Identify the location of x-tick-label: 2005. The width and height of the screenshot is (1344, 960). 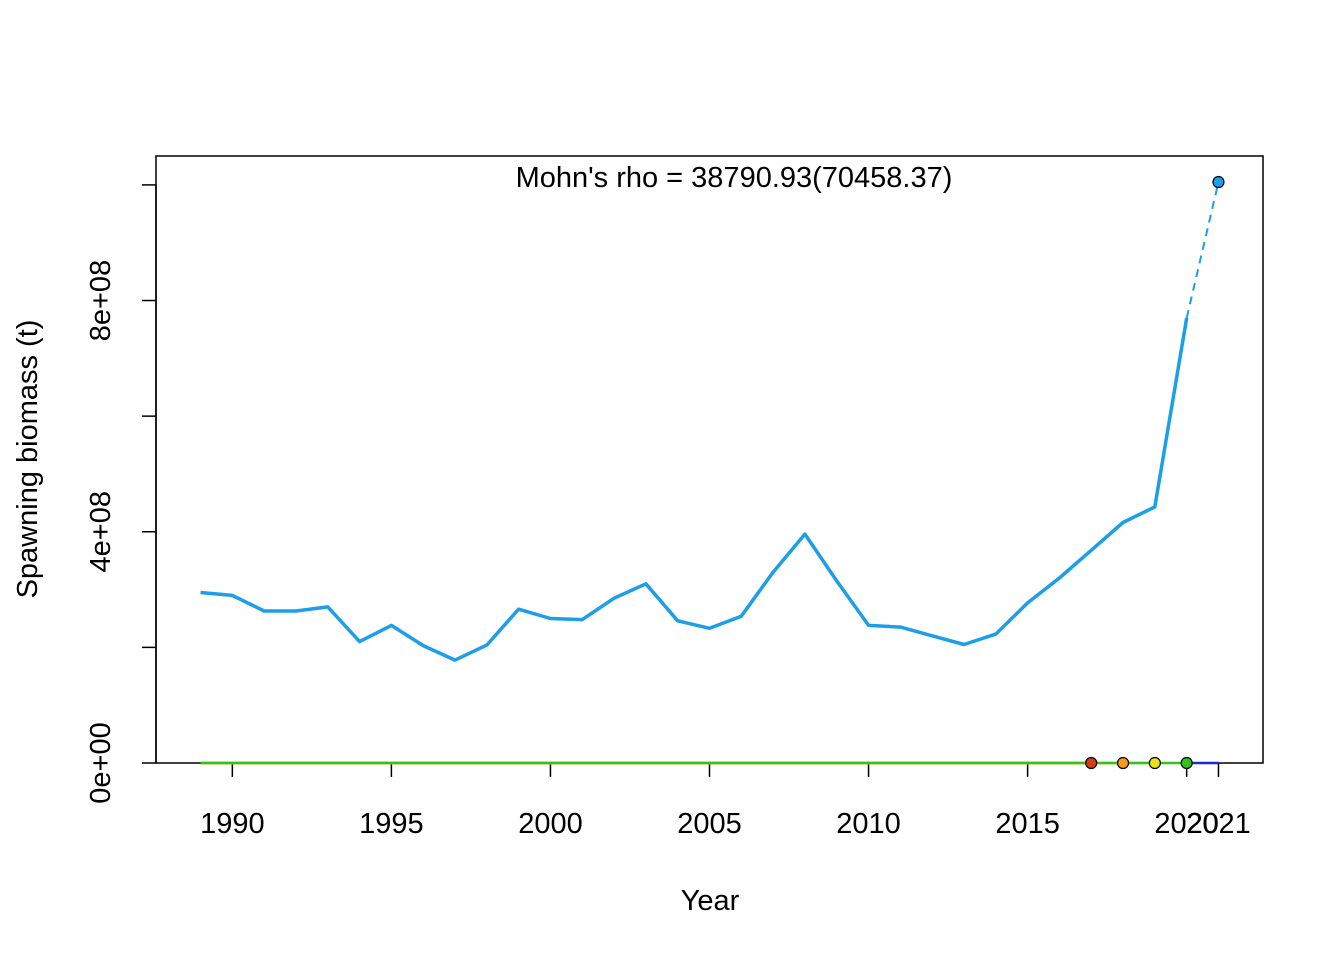
(709, 824).